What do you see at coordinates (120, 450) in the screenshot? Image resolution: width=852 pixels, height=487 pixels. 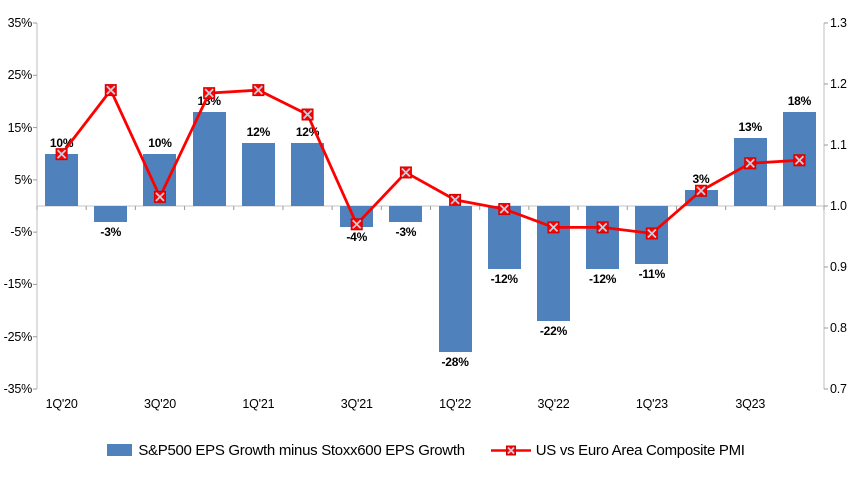 I see `legend-bar-swatch` at bounding box center [120, 450].